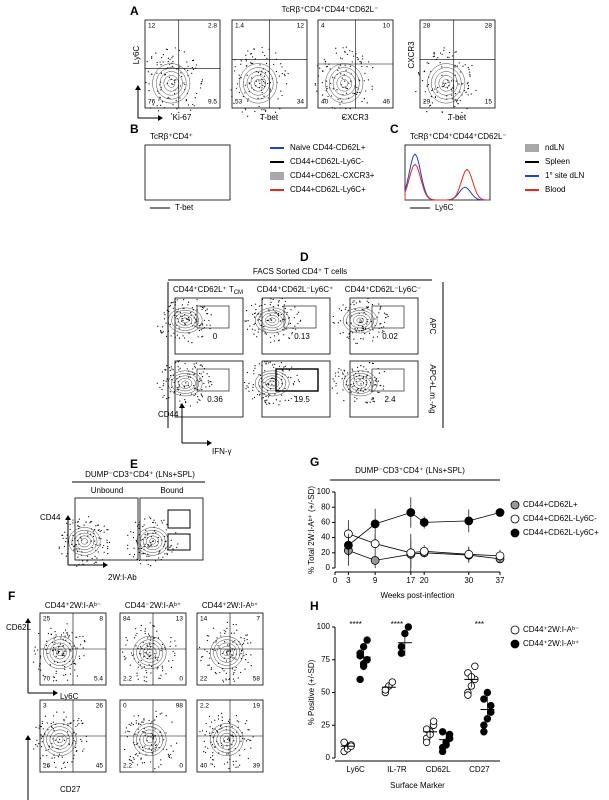 The height and width of the screenshot is (800, 609). I want to click on panel-title: FACS Sorted CD4⁺ T cells, so click(300, 271).